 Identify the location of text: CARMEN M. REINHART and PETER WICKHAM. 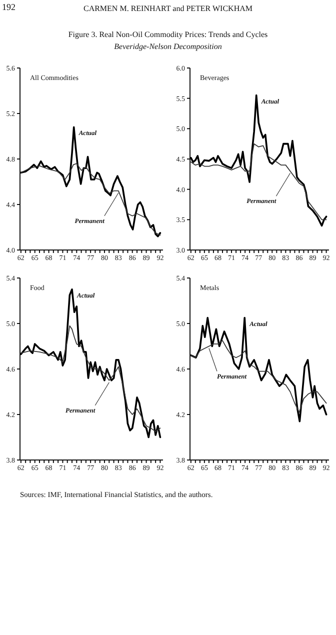
(167, 8).